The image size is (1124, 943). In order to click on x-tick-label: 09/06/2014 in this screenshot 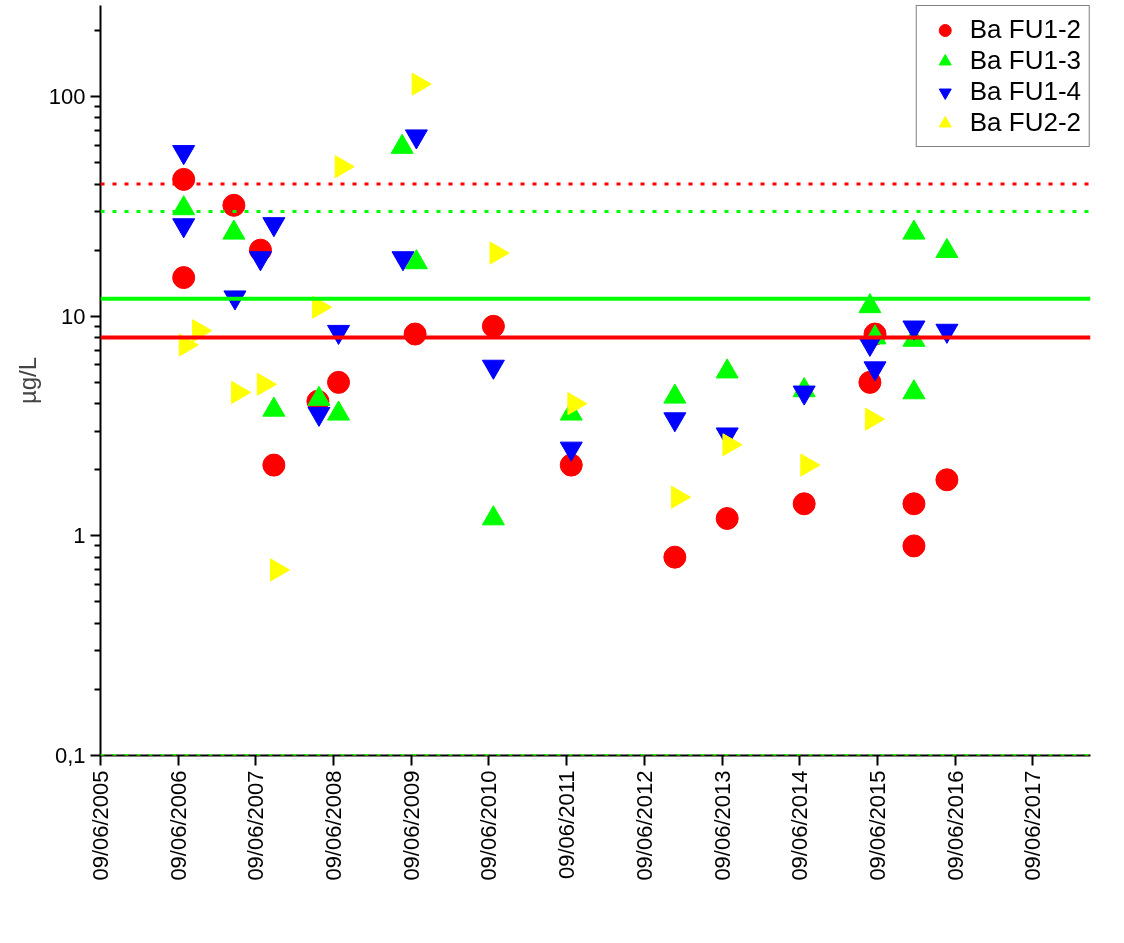, I will do `click(800, 825)`.